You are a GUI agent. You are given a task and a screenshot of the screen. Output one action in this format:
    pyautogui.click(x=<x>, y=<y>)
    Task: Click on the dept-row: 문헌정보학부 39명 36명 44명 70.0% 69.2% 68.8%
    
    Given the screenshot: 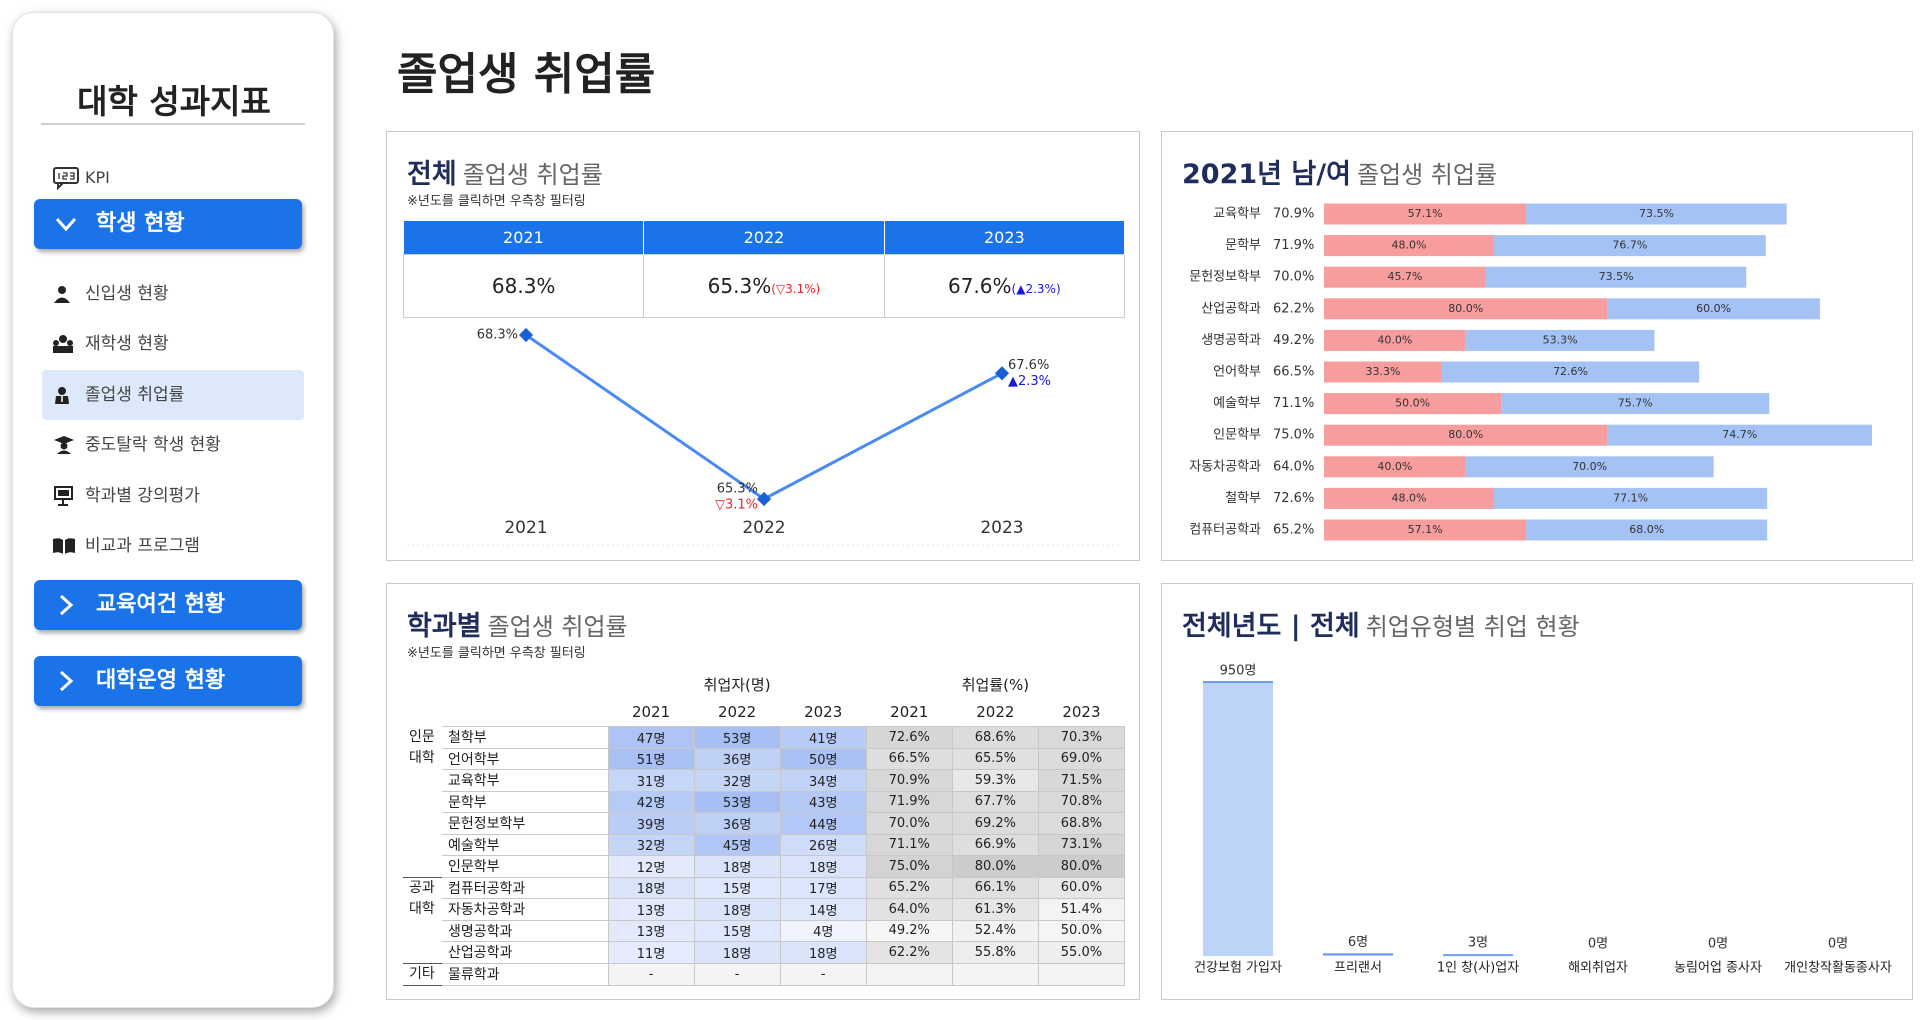 What is the action you would take?
    pyautogui.click(x=764, y=823)
    